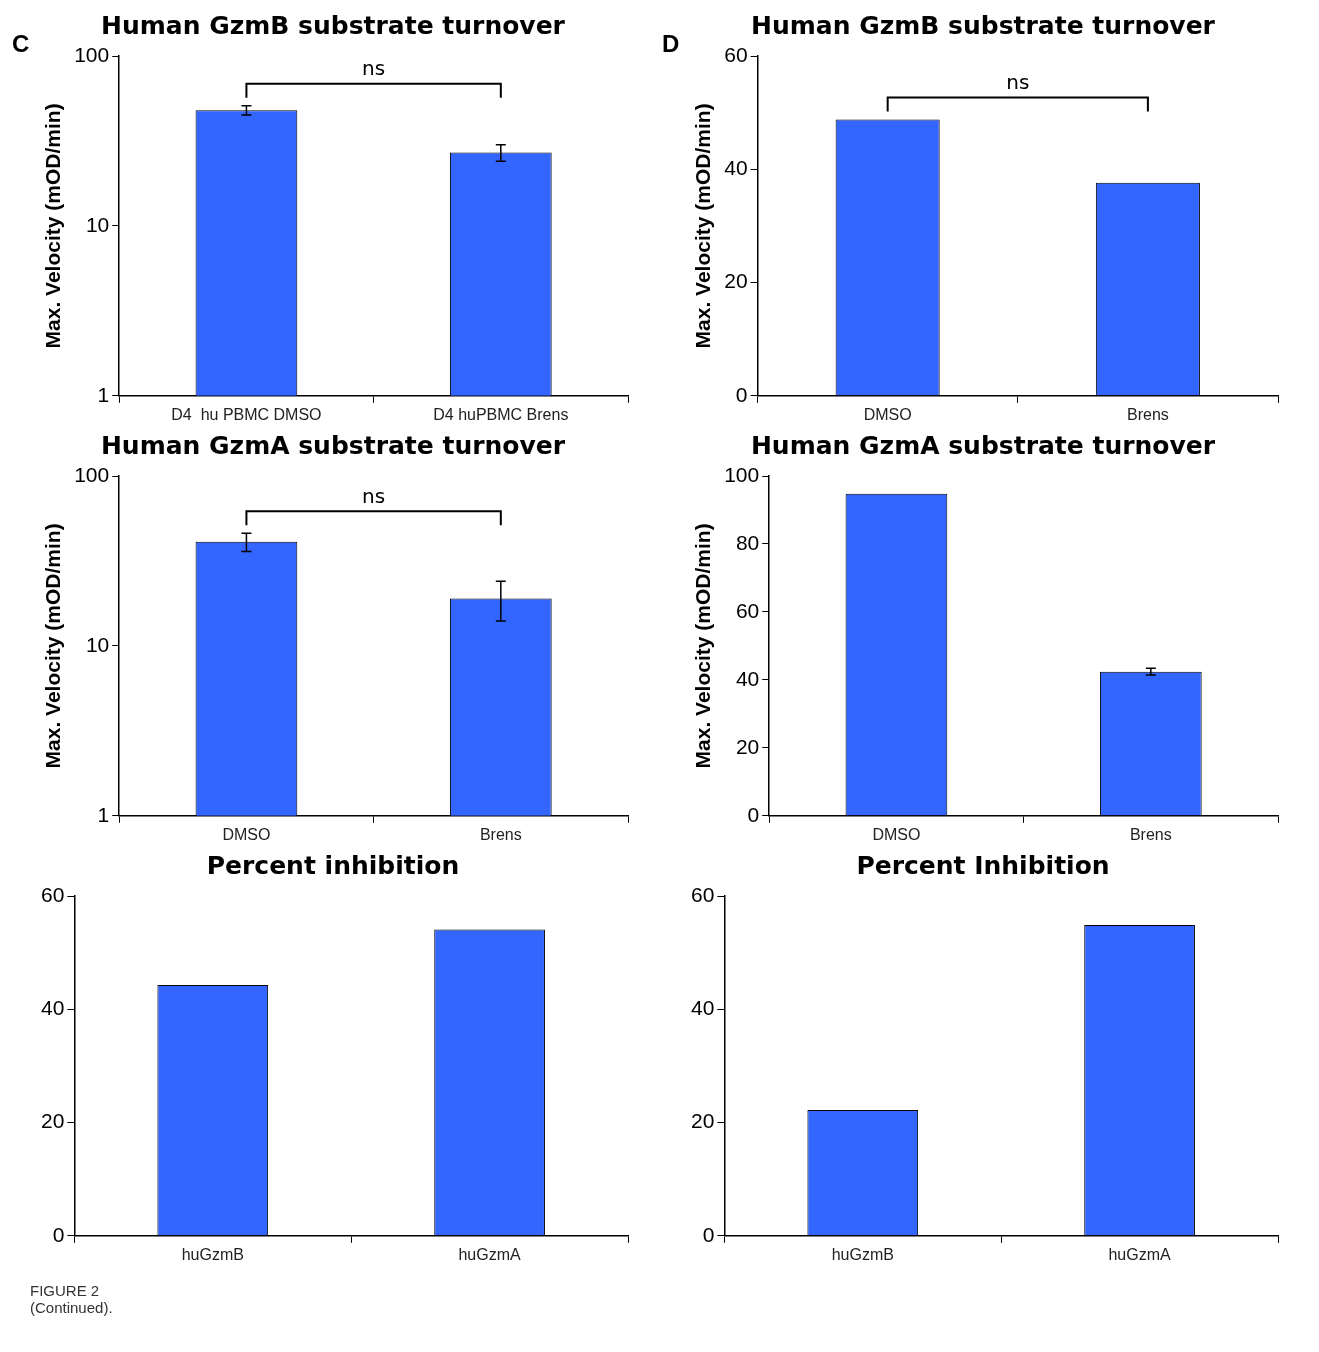 The height and width of the screenshot is (1352, 1319). Describe the element at coordinates (333, 865) in the screenshot. I see `chart-title: Percent inhibition` at that location.